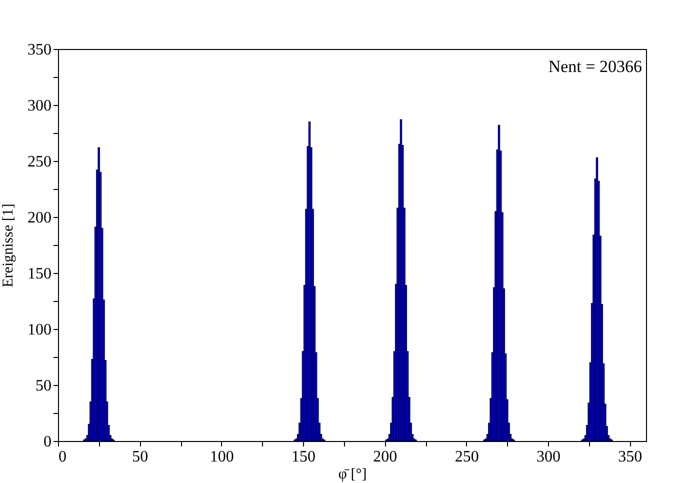  What do you see at coordinates (222, 457) in the screenshot?
I see `x-tick-label: 100` at bounding box center [222, 457].